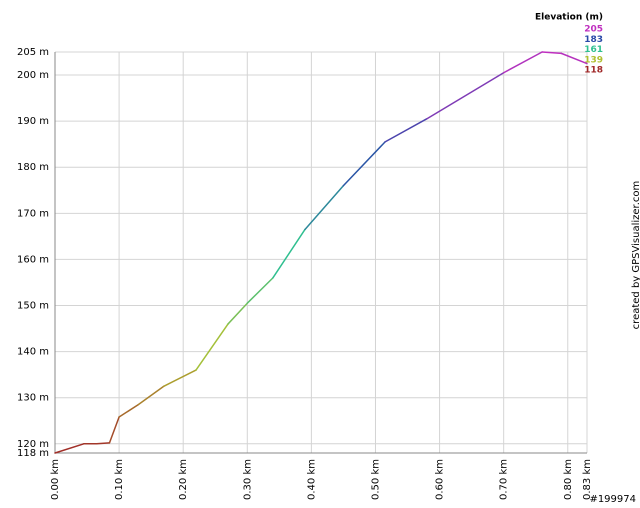  Describe the element at coordinates (247, 479) in the screenshot. I see `x-tick-label: 0.30 km` at that location.